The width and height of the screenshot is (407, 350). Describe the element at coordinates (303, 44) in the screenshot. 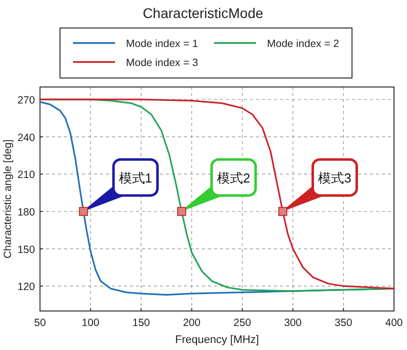

I see `legend-label: Mode index = 2` at that location.